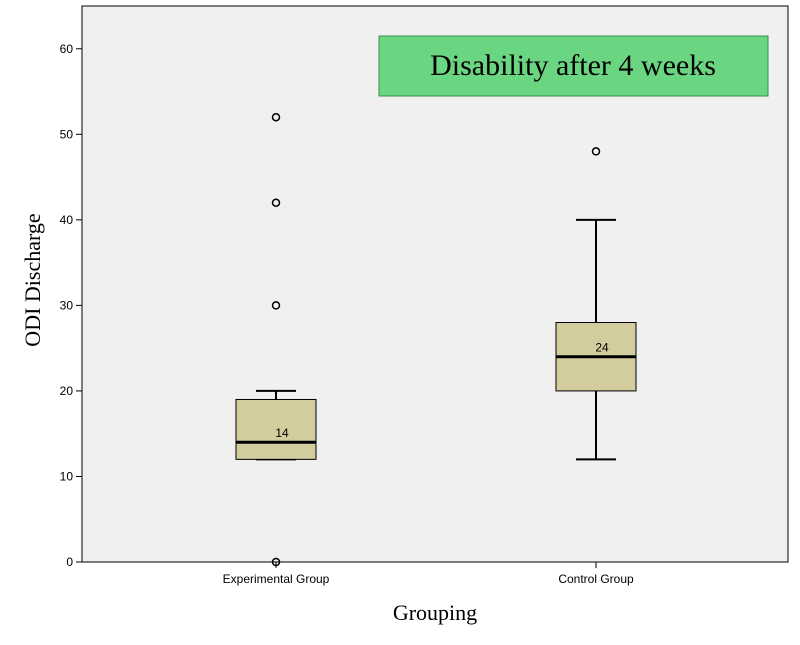 The height and width of the screenshot is (645, 800). Describe the element at coordinates (69, 562) in the screenshot. I see `y-tick-label-0: 0` at that location.